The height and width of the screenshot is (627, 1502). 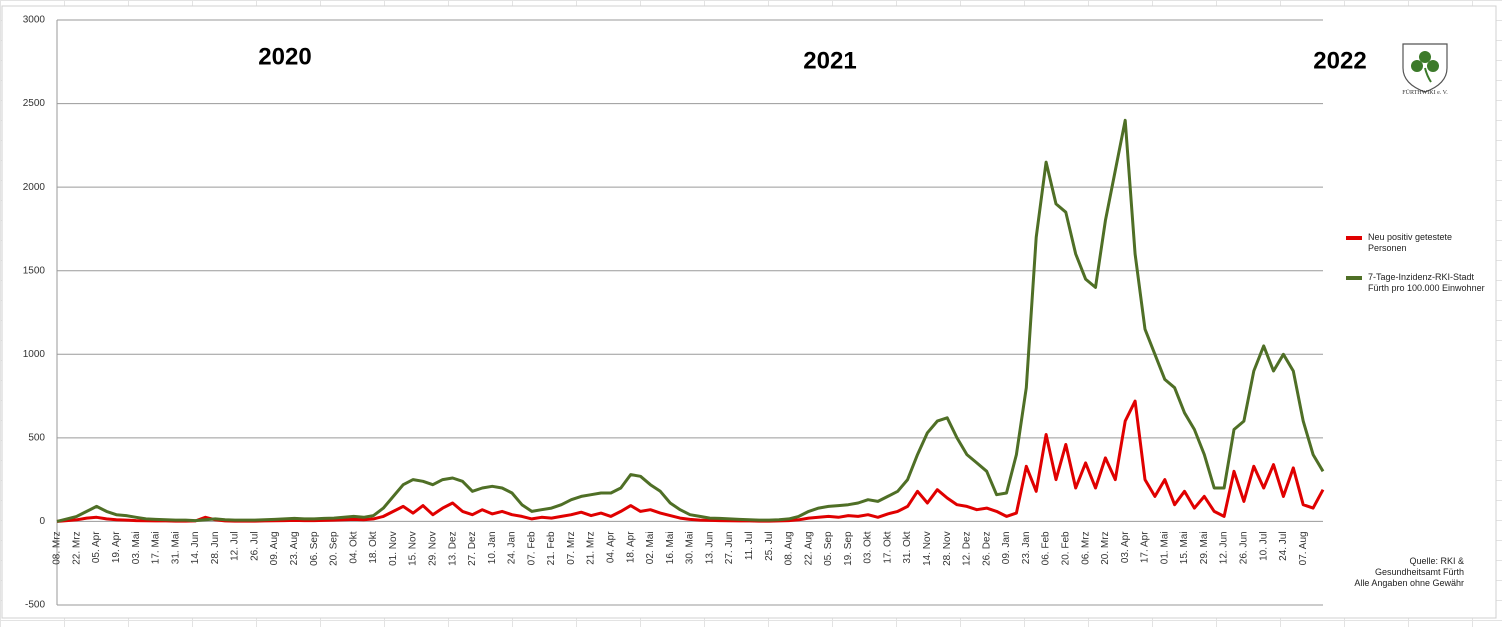 What do you see at coordinates (353, 547) in the screenshot?
I see `x-tick-label: 04. Okt` at bounding box center [353, 547].